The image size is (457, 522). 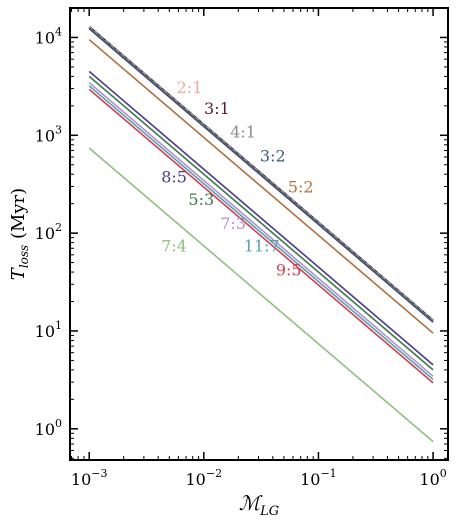 What do you see at coordinates (201, 199) in the screenshot?
I see `series-label-5-3: 5:3` at bounding box center [201, 199].